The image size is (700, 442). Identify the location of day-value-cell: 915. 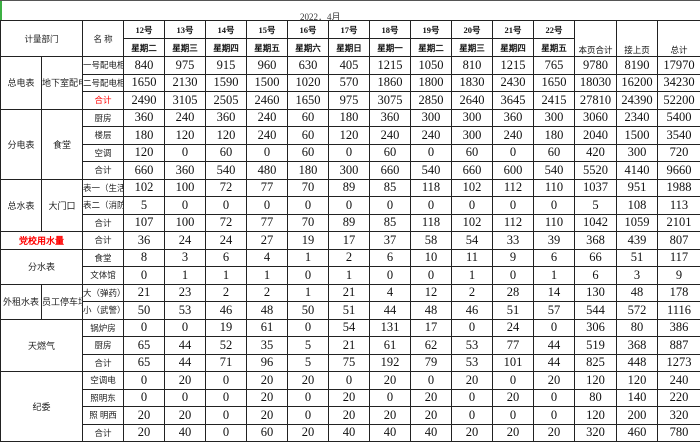
(226, 65).